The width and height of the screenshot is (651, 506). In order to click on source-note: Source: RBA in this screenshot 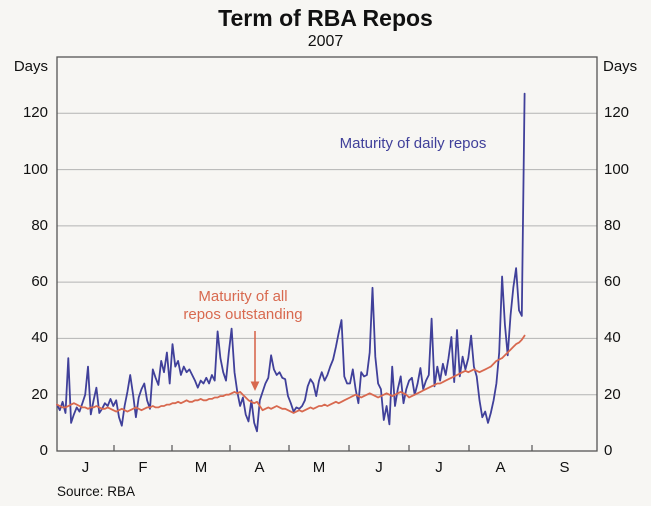, I will do `click(96, 491)`.